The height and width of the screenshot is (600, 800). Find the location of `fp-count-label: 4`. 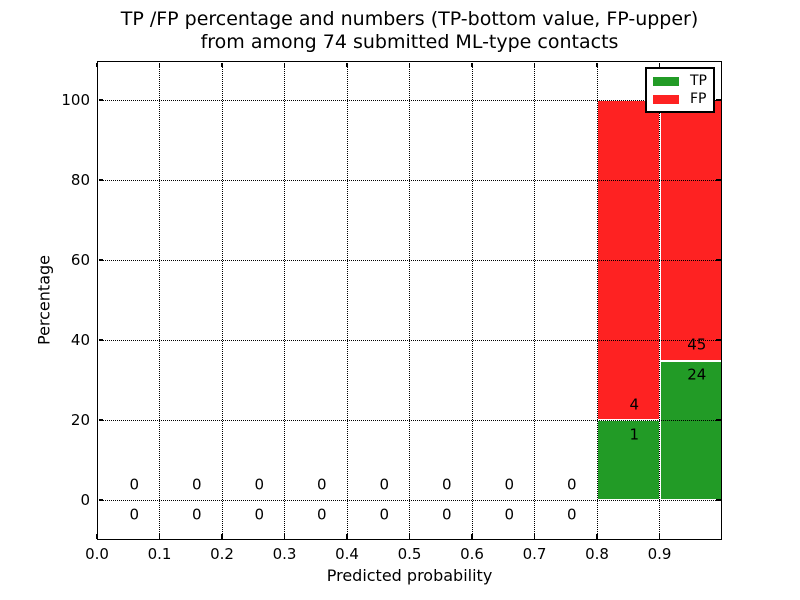

fp-count-label: 4 is located at coordinates (634, 404).